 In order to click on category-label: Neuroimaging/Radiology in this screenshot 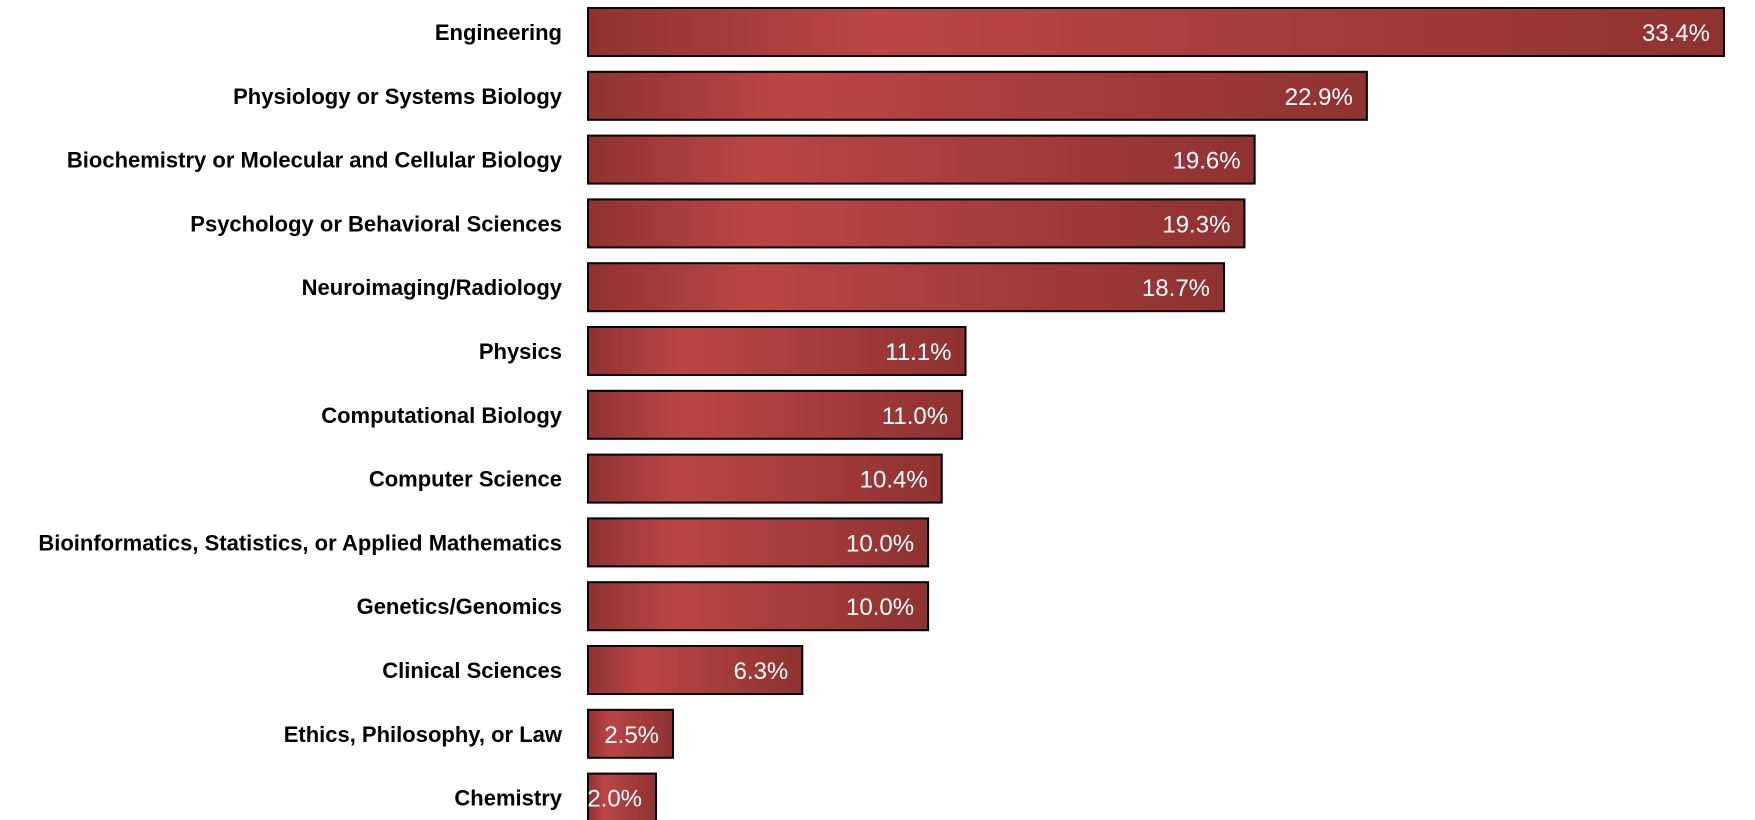, I will do `click(432, 287)`.